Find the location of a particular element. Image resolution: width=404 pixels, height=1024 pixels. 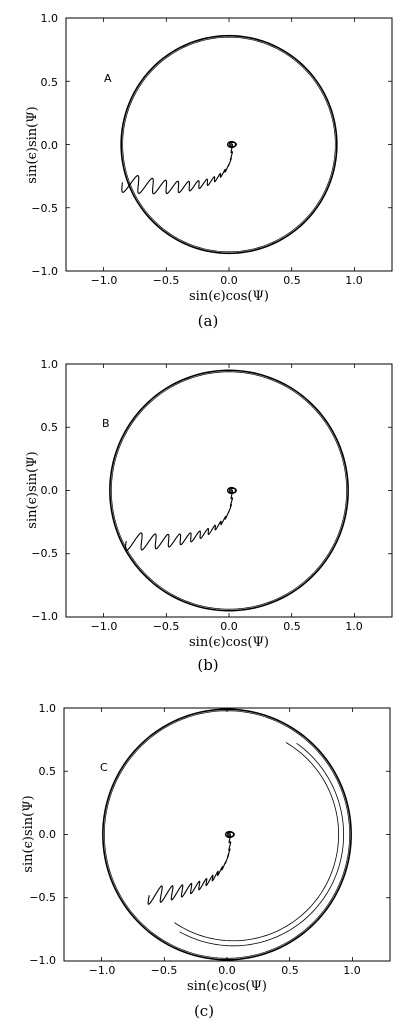

y-tick-labels-b: 1.0 0.5 0.0 −0.5 −1.0 is located at coordinates (44, 490).